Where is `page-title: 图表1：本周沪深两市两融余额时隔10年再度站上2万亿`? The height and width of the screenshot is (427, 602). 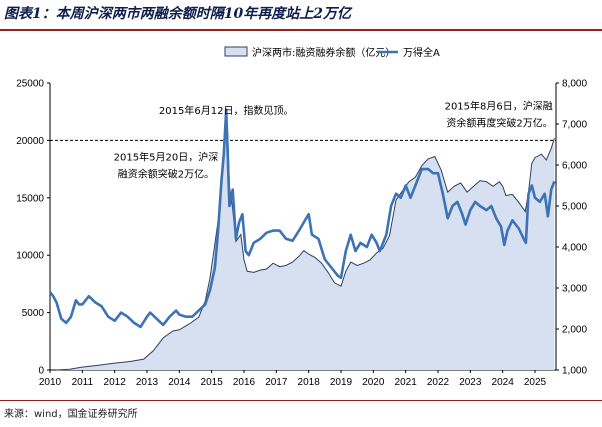
page-title: 图表1：本周沪深两市两融余额时隔10年再度站上2万亿 is located at coordinates (177, 14).